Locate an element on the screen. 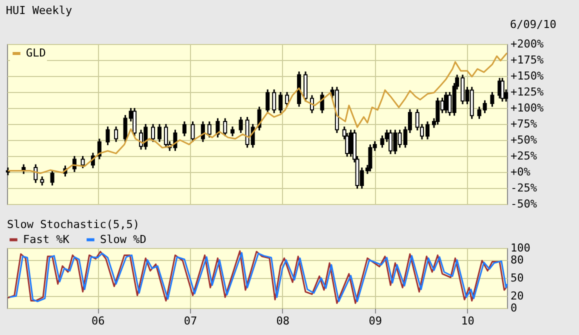 The height and width of the screenshot is (335, 579). y-tick-label: +0% is located at coordinates (520, 172).